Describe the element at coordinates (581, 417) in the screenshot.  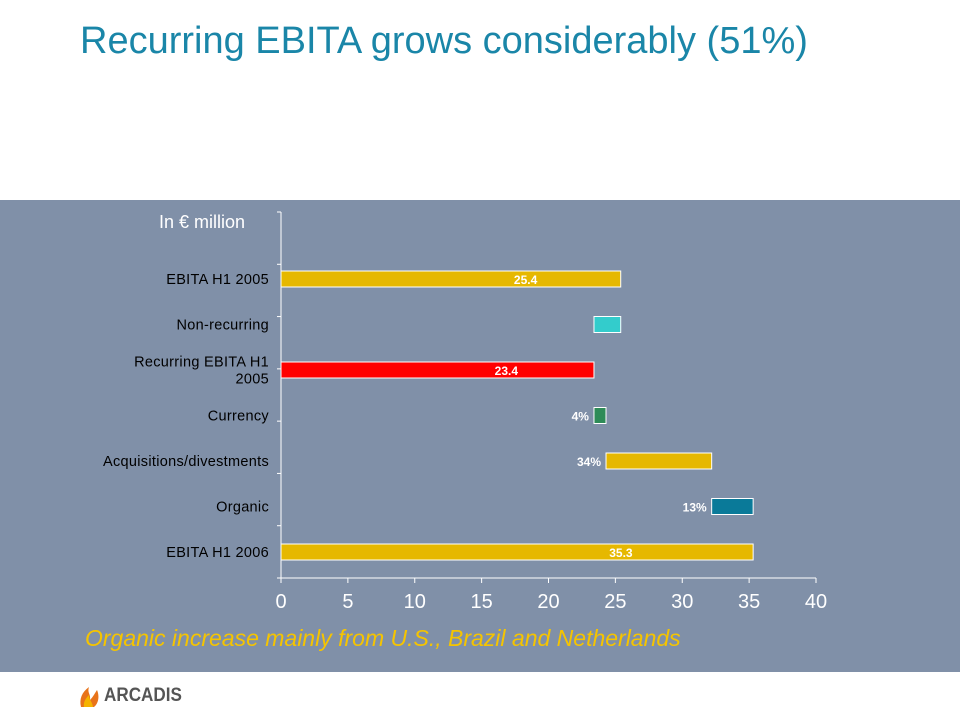
I see `bar-data-label: 4%` at that location.